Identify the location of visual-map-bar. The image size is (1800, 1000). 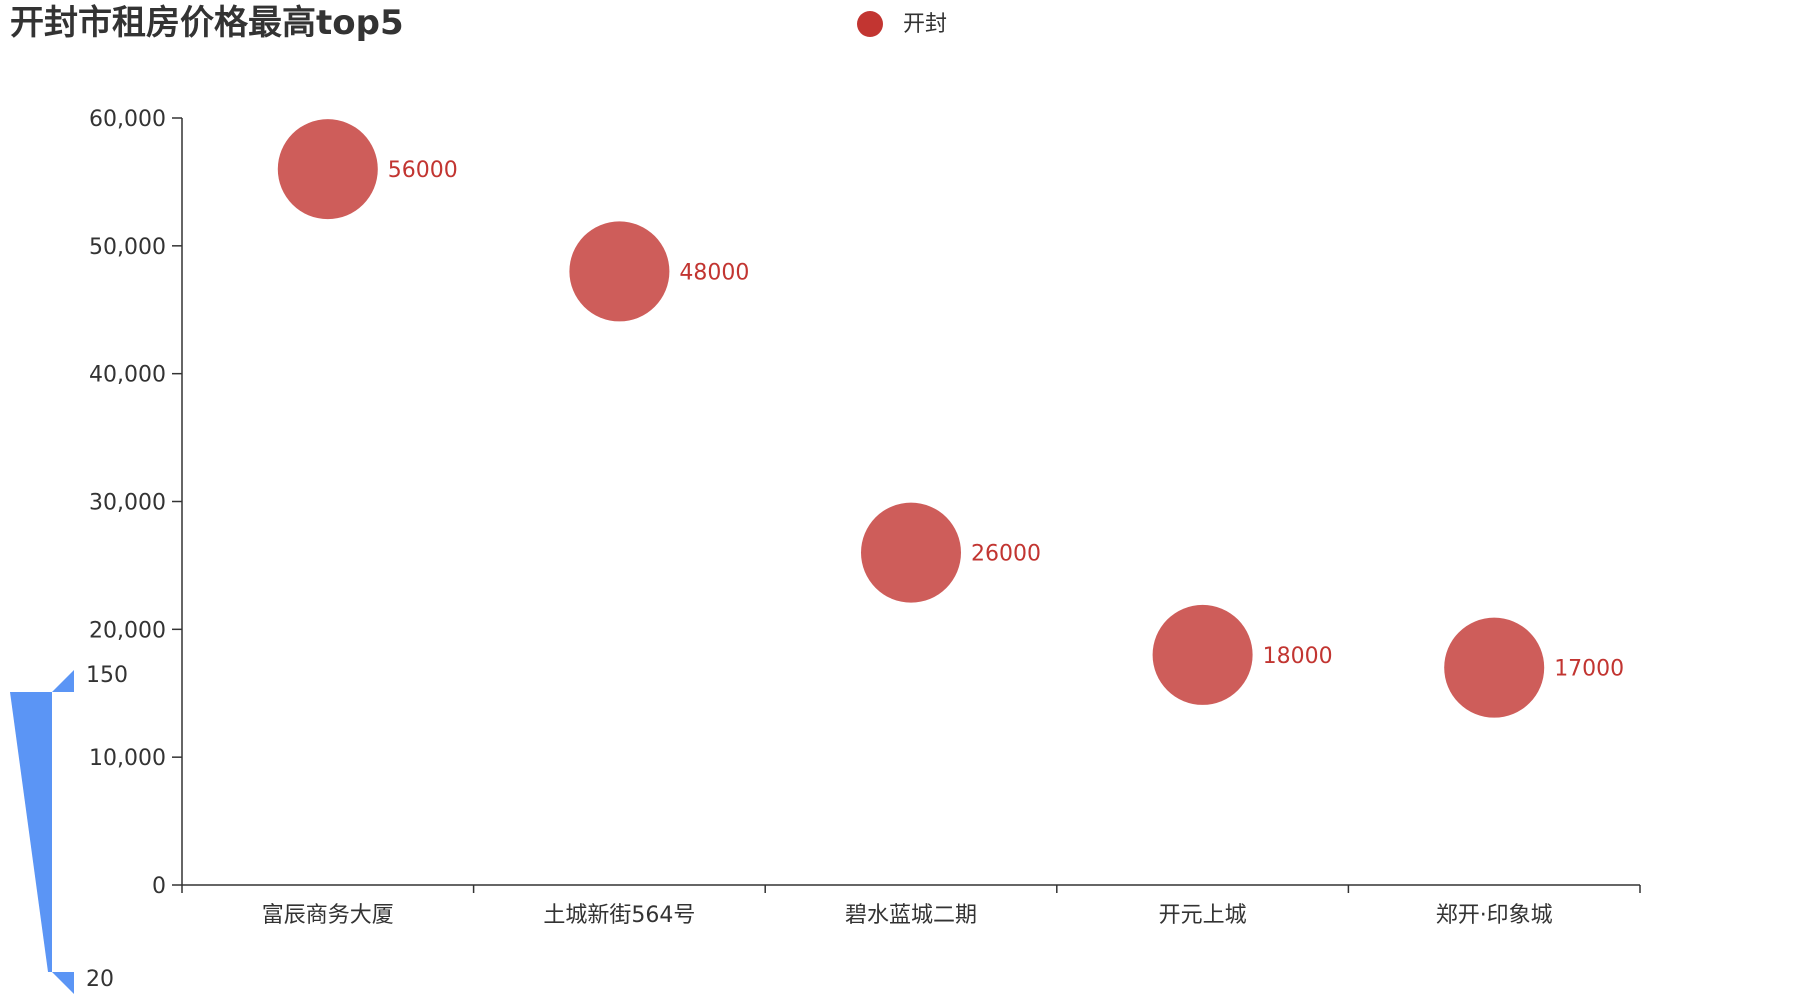
(31, 832).